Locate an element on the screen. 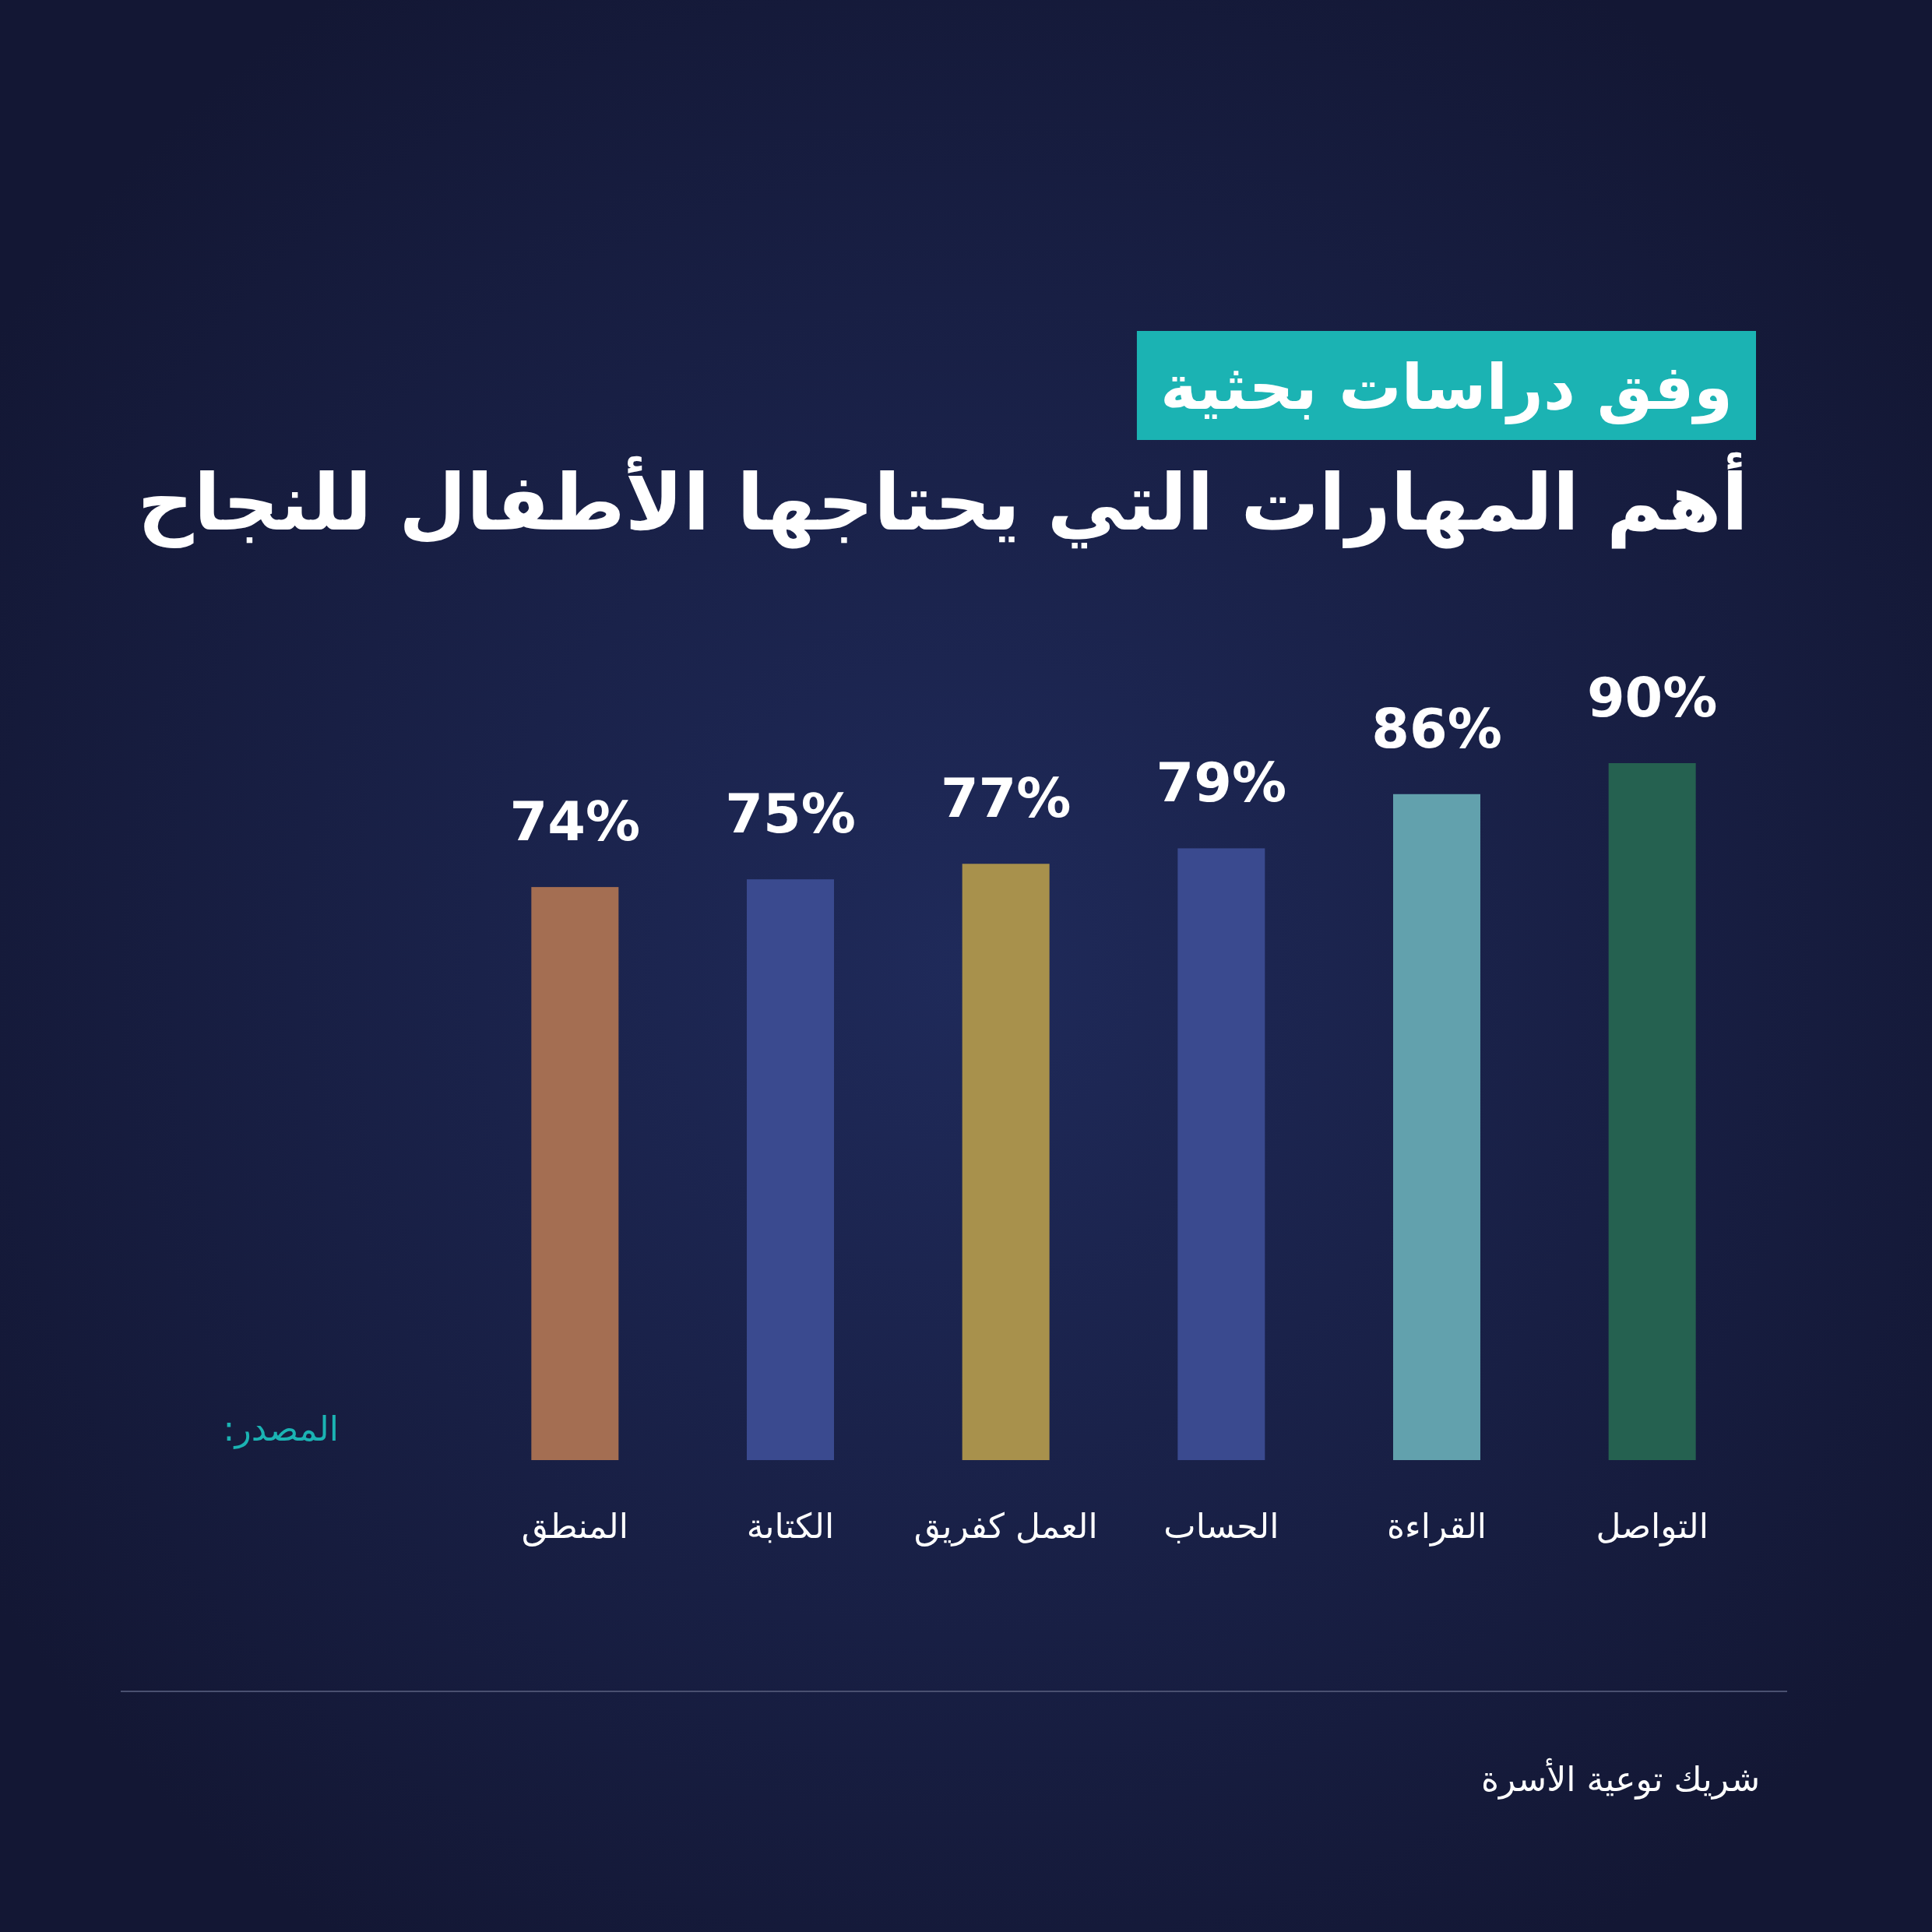 This screenshot has height=1932, width=1932. chart-subtitle: وفق دراسات بحثية is located at coordinates (1446, 387).